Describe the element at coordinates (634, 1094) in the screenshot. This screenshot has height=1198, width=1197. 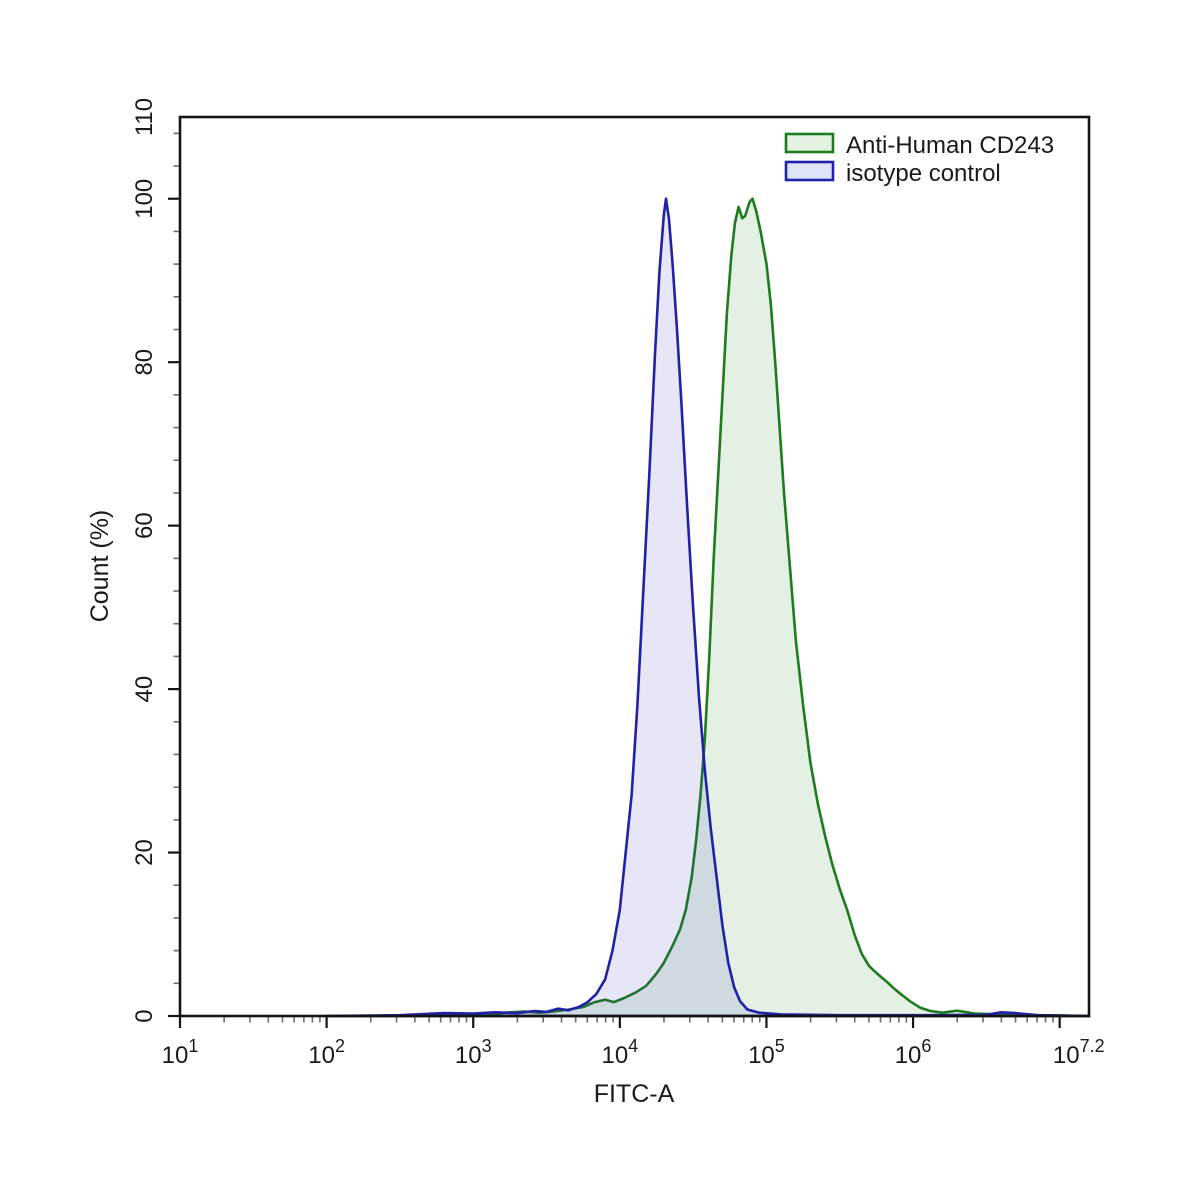
I see `x-axis-label: FITC-A` at that location.